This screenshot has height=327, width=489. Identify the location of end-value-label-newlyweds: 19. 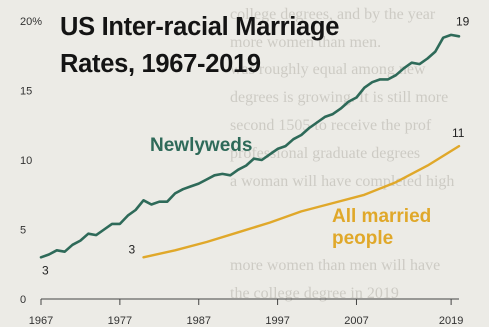
(463, 21).